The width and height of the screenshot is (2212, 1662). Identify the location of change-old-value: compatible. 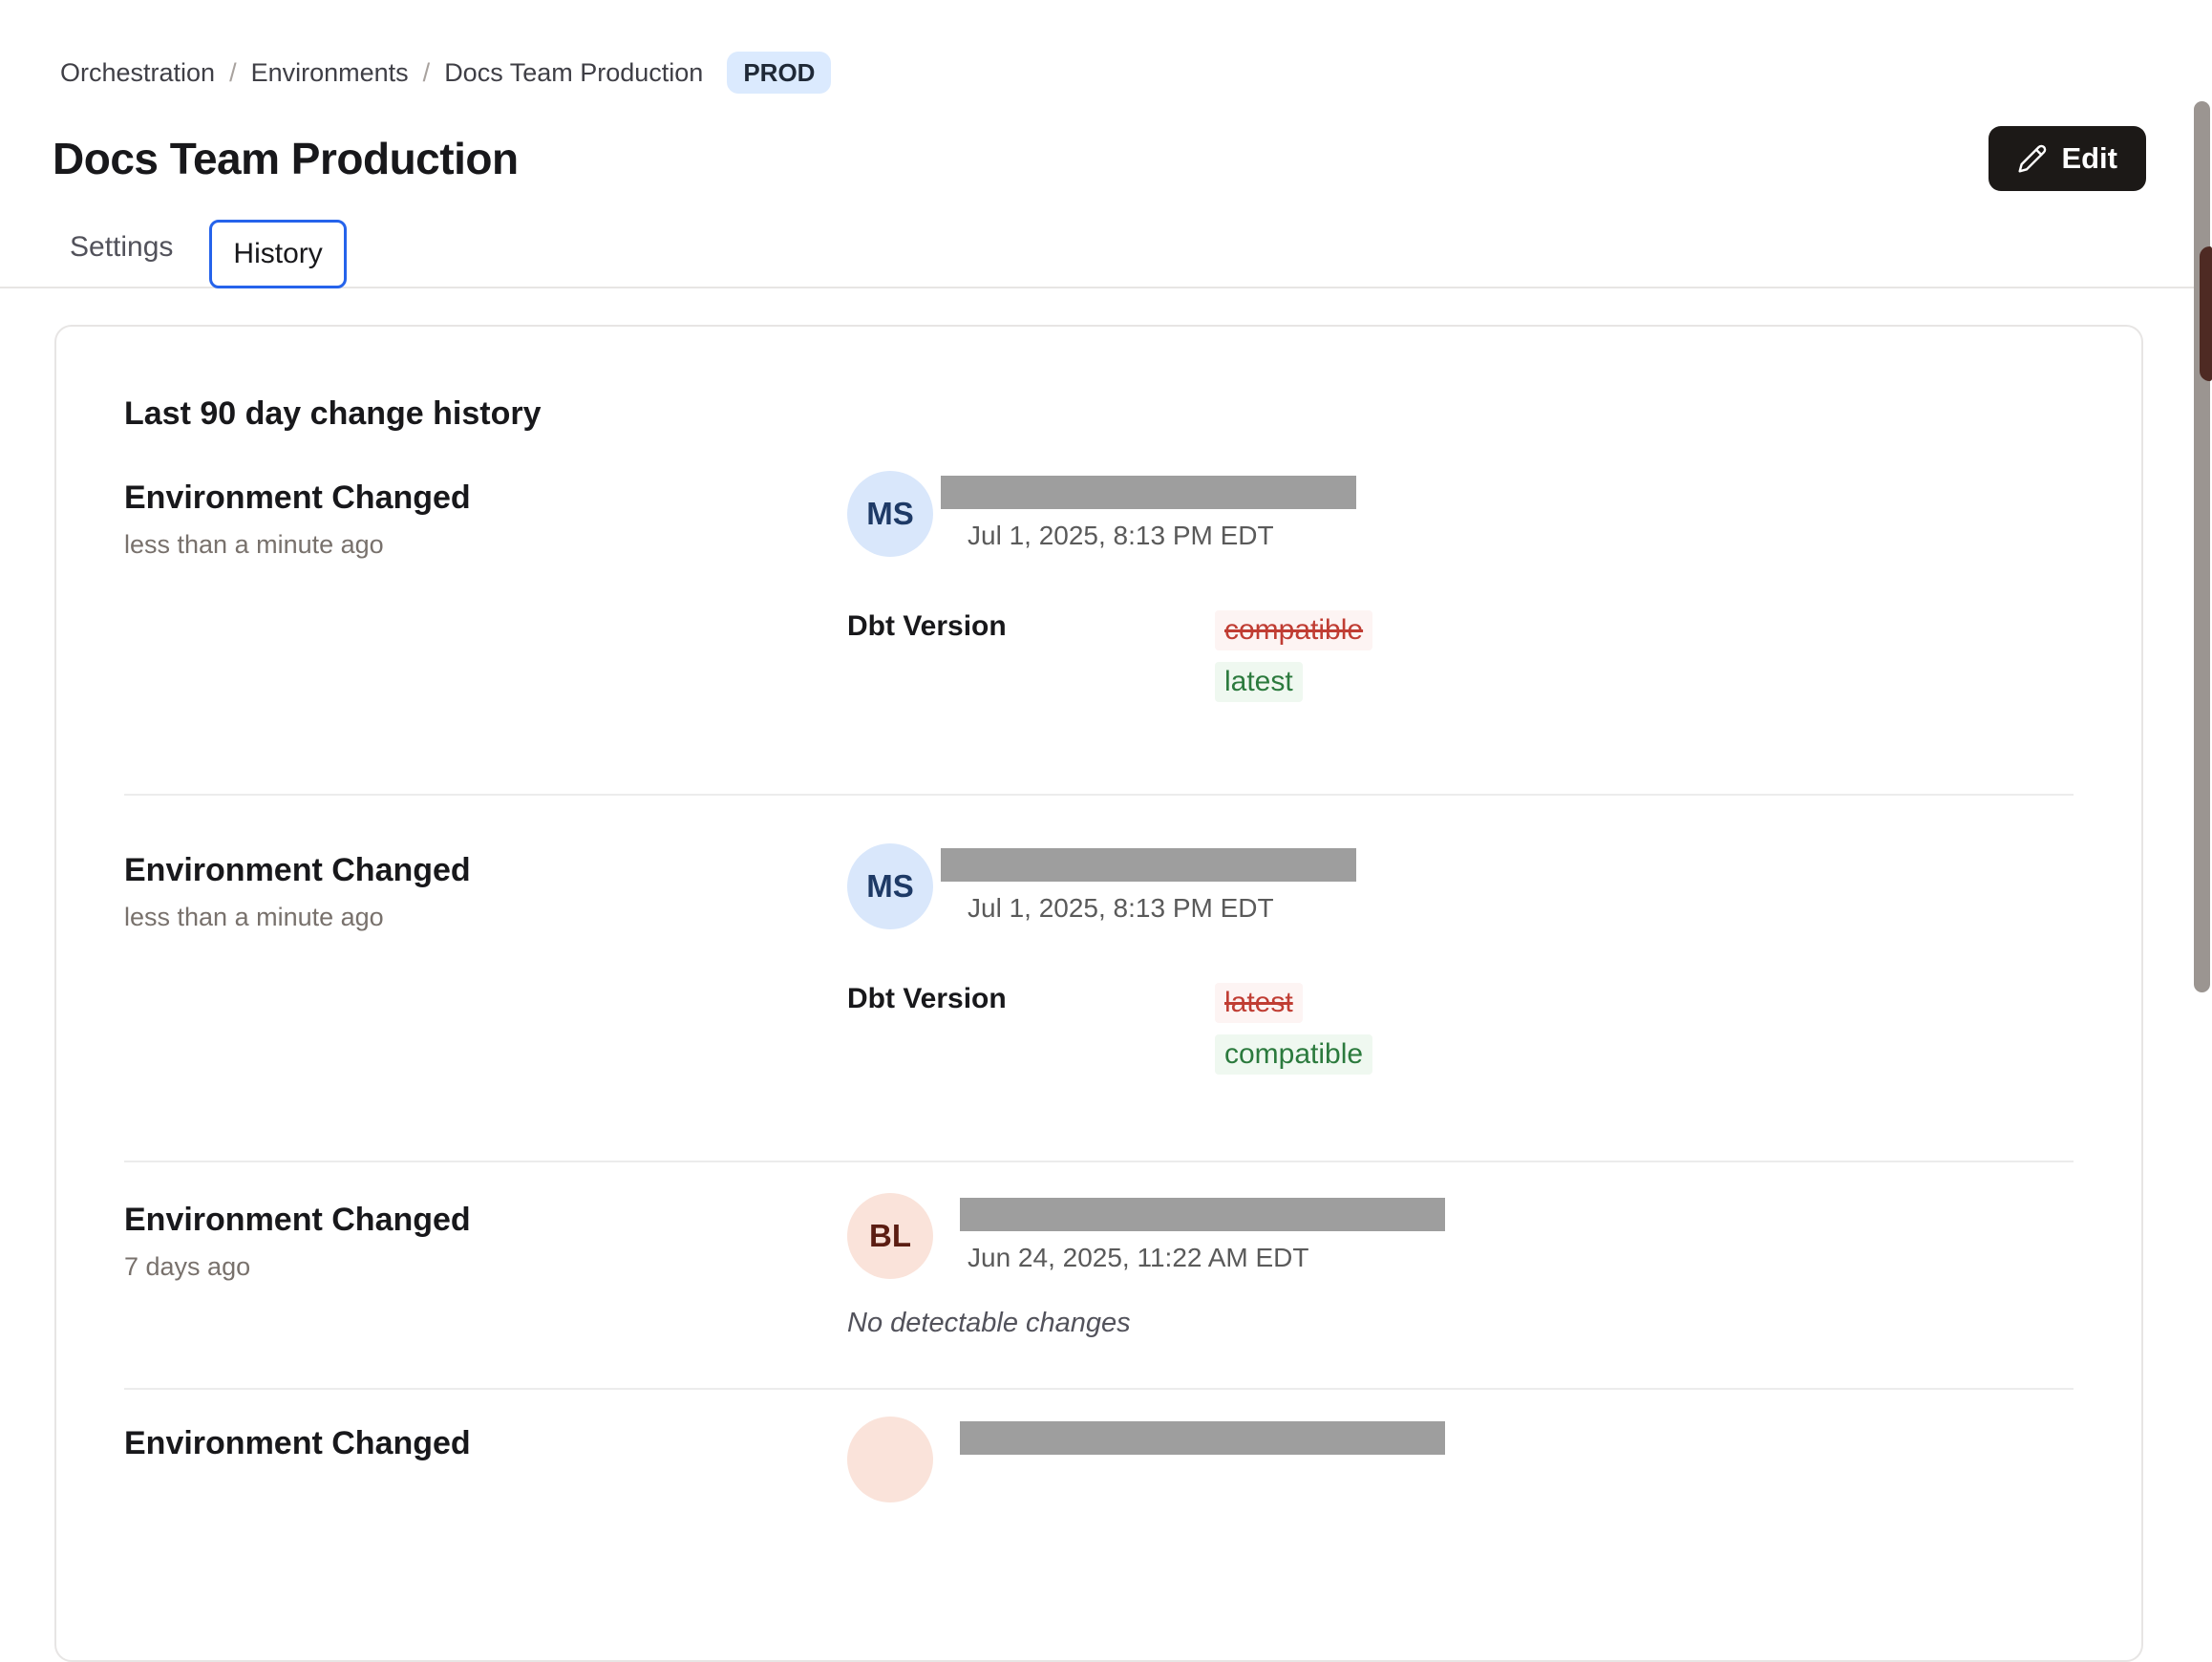
(1294, 630).